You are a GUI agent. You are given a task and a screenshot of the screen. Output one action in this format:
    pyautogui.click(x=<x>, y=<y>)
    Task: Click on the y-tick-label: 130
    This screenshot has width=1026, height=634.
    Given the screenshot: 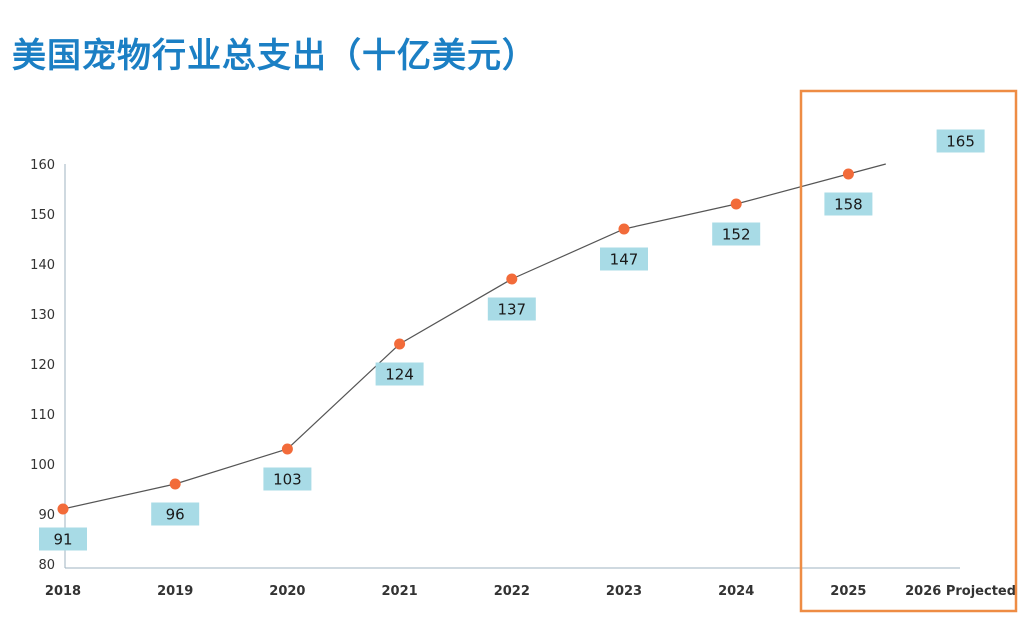 What is the action you would take?
    pyautogui.click(x=42, y=315)
    